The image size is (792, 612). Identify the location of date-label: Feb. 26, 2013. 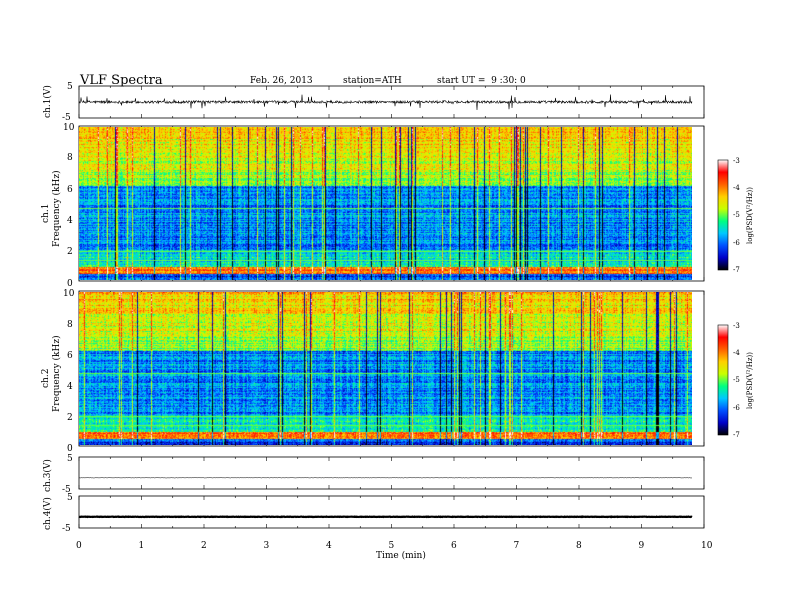
(281, 81).